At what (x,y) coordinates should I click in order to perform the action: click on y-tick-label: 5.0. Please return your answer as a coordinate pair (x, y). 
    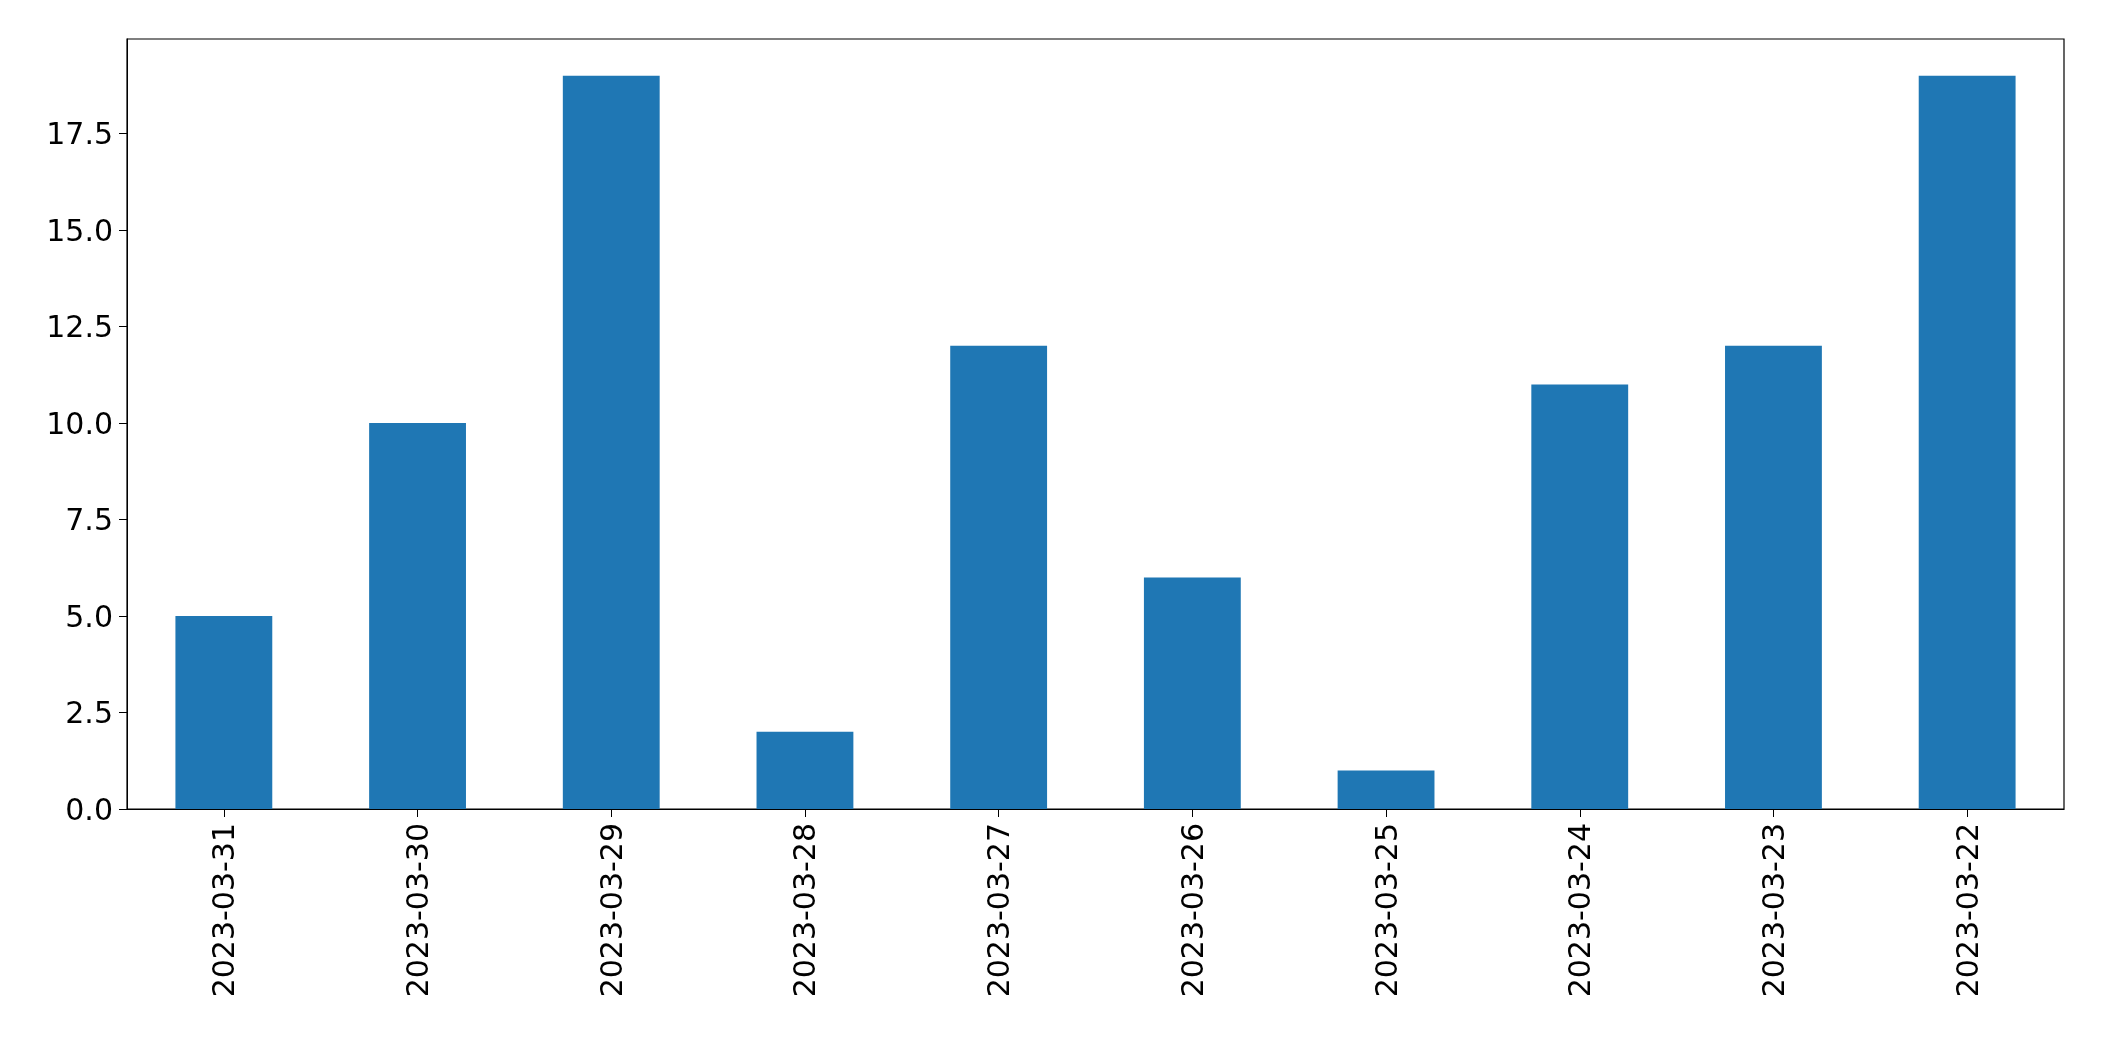
    Looking at the image, I should click on (89, 616).